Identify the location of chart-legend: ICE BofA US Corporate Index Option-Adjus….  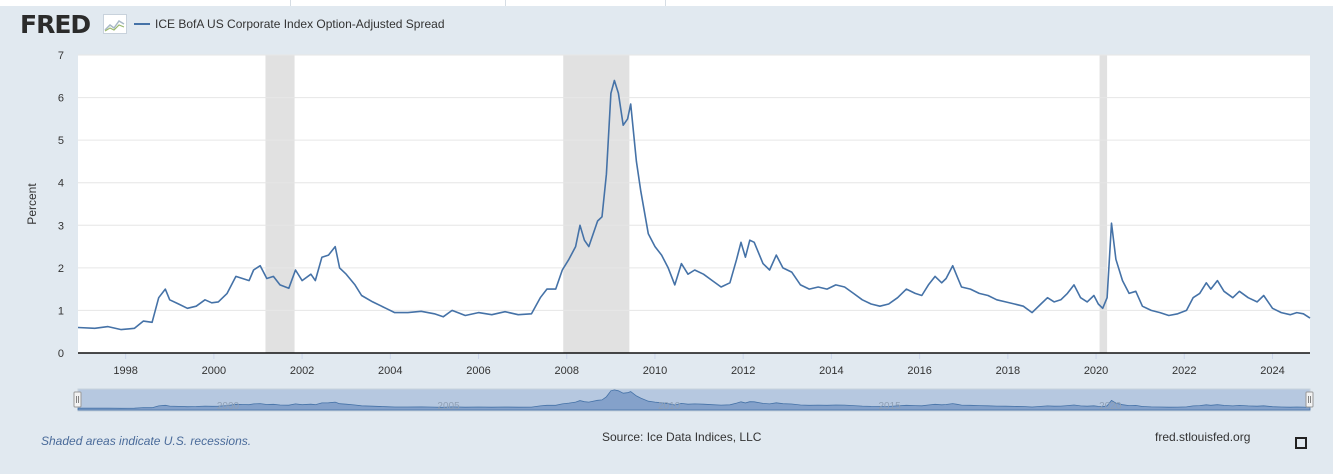
(289, 24).